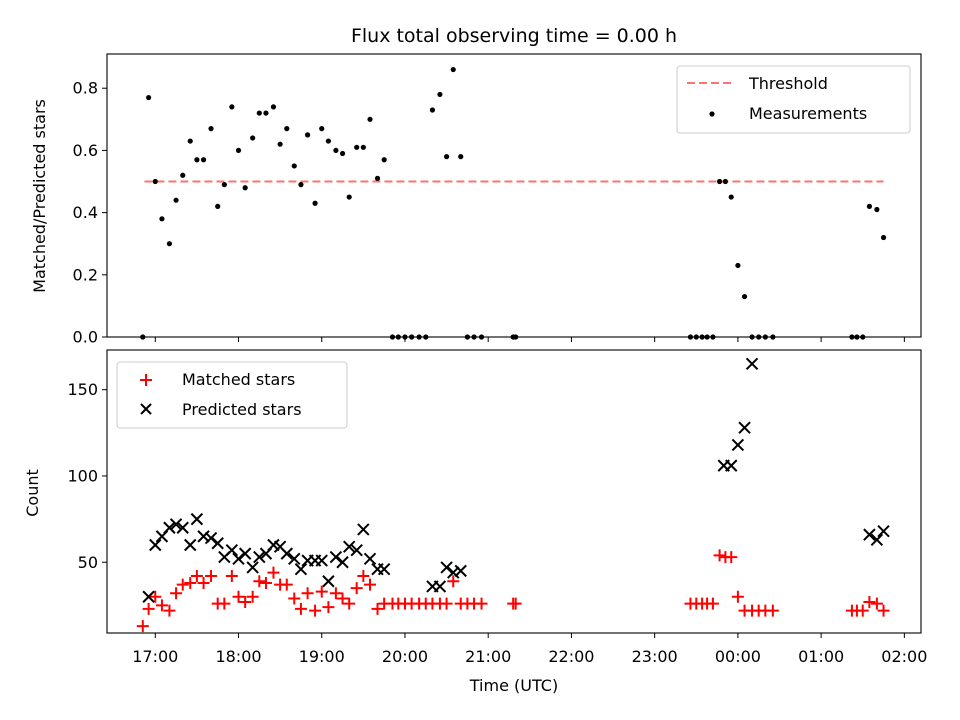  What do you see at coordinates (808, 113) in the screenshot?
I see `measurements-legend-label: Measurements` at bounding box center [808, 113].